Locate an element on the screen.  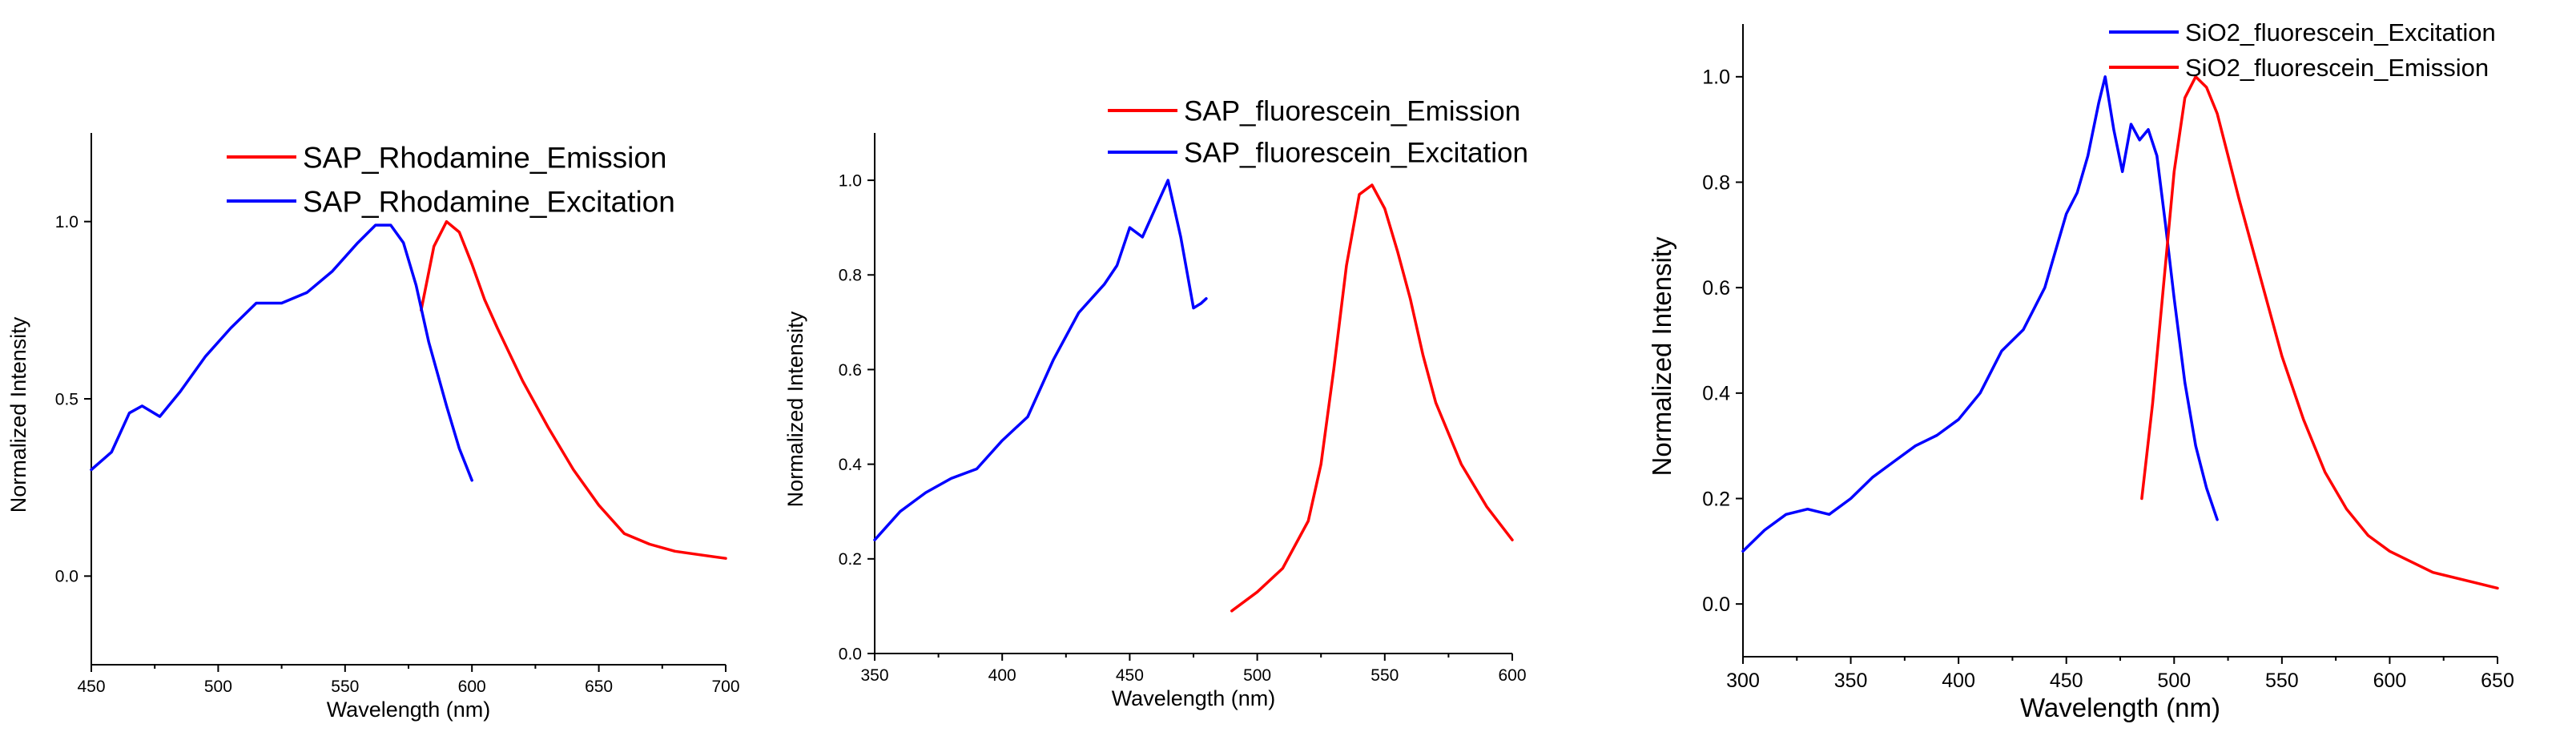
legend-label: SiO2_fluorescein_Excitation is located at coordinates (2340, 32).